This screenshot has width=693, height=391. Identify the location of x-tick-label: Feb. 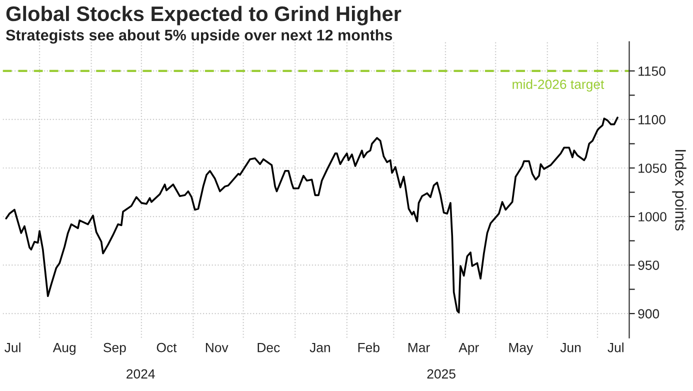
(369, 347).